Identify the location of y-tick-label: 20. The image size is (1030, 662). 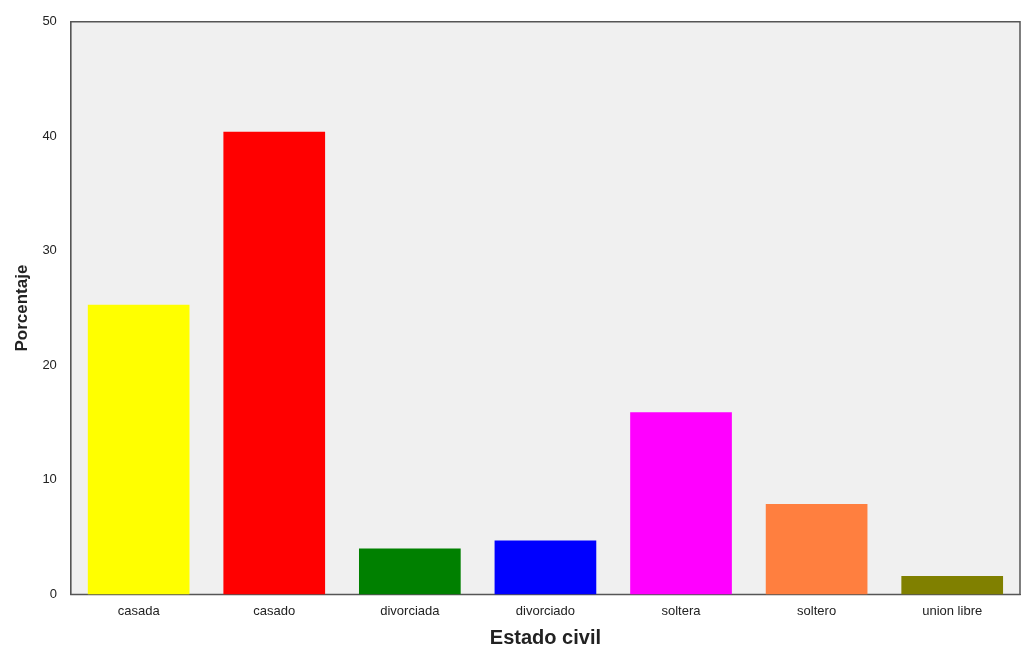
(49, 364).